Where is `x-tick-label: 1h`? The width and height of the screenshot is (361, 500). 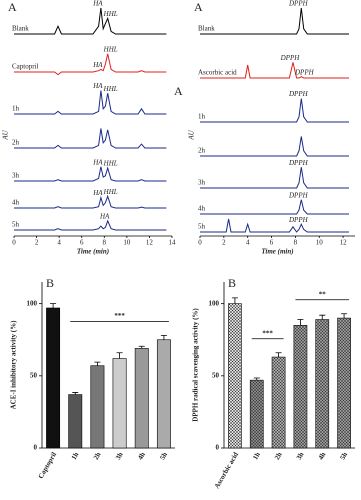 x-tick-label: 1h is located at coordinates (75, 456).